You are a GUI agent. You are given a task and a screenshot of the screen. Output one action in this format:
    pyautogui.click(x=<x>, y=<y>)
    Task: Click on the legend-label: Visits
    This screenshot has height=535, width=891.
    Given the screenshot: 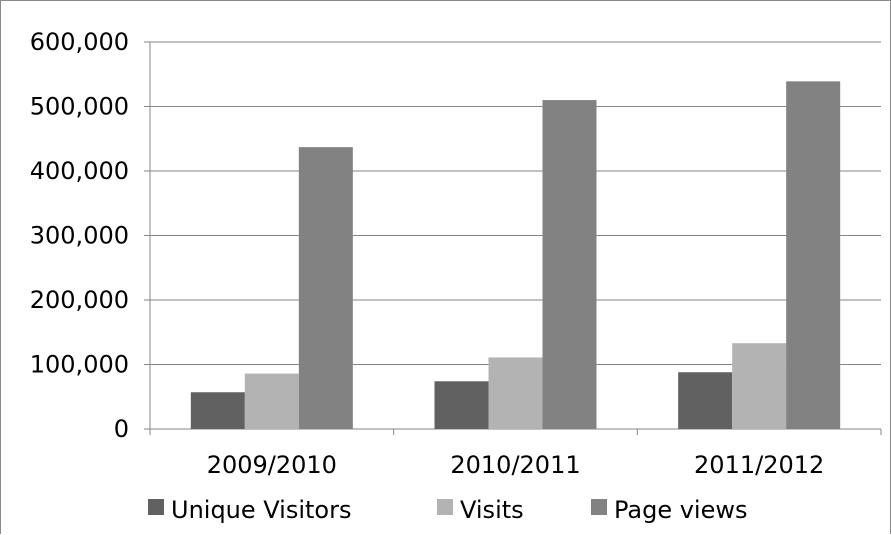 What is the action you would take?
    pyautogui.click(x=492, y=510)
    